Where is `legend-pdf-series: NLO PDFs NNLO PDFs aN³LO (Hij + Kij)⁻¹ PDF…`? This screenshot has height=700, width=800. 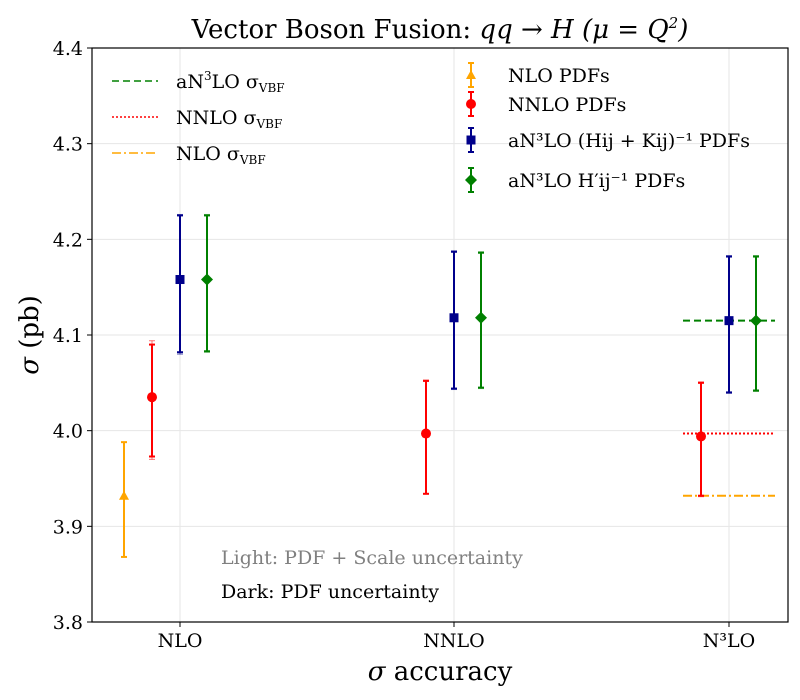
legend-pdf-series: NLO PDFs NNLO PDFs aN³LO (Hij + Kij)⁻¹ PDF… is located at coordinates (607, 127).